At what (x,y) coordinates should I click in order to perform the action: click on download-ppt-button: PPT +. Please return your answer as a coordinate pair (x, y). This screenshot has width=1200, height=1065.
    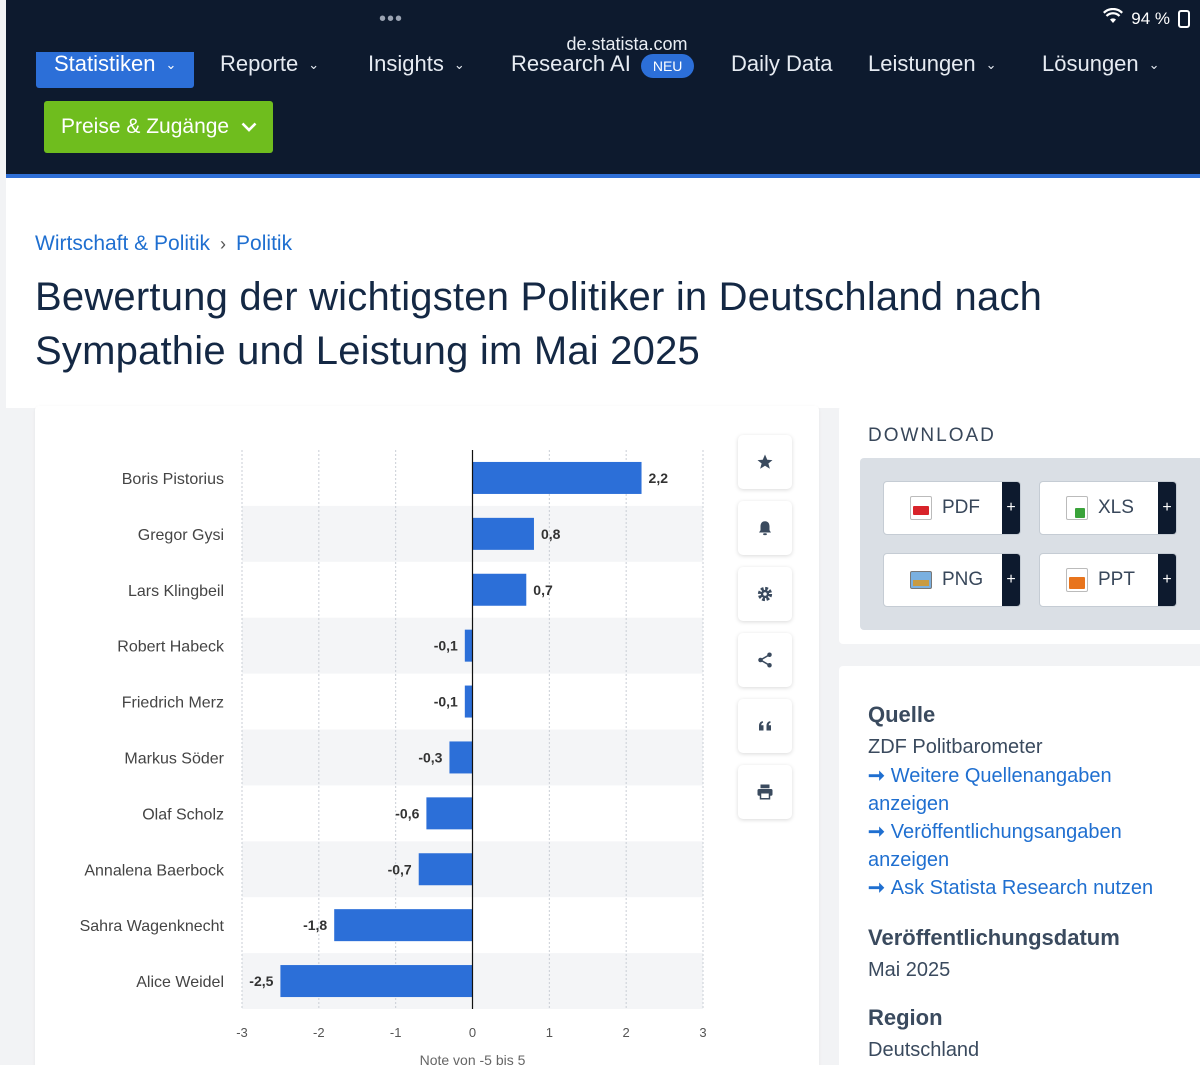
    Looking at the image, I should click on (1108, 580).